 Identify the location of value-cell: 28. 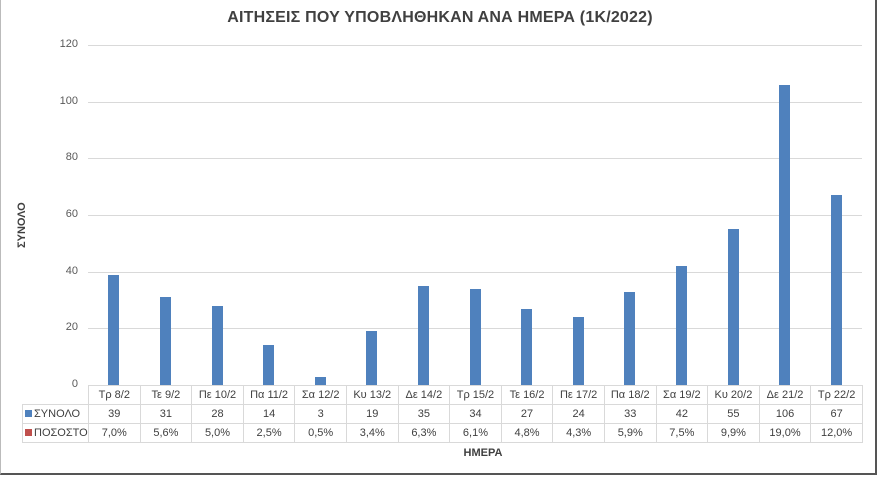
(217, 414).